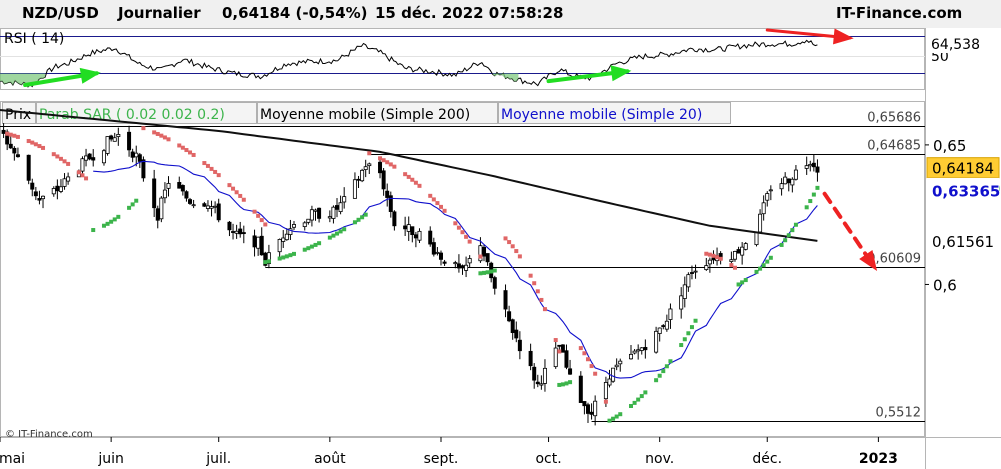 The width and height of the screenshot is (1001, 469). What do you see at coordinates (966, 192) in the screenshot?
I see `axis-tag-3: 0,63365` at bounding box center [966, 192].